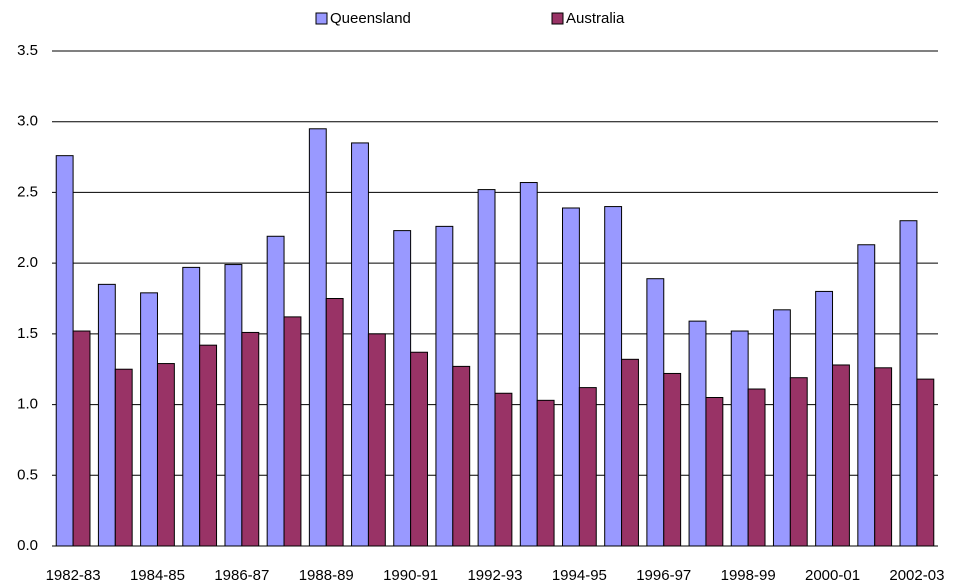 This screenshot has height=586, width=954. Describe the element at coordinates (157, 575) in the screenshot. I see `x-tick-label: 1984-85` at that location.